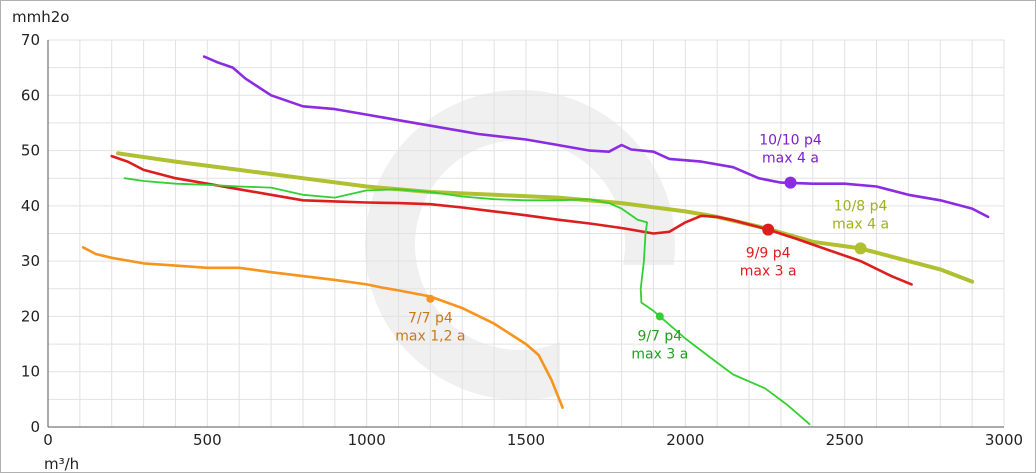  I want to click on y-tick-label: 20, so click(30, 316).